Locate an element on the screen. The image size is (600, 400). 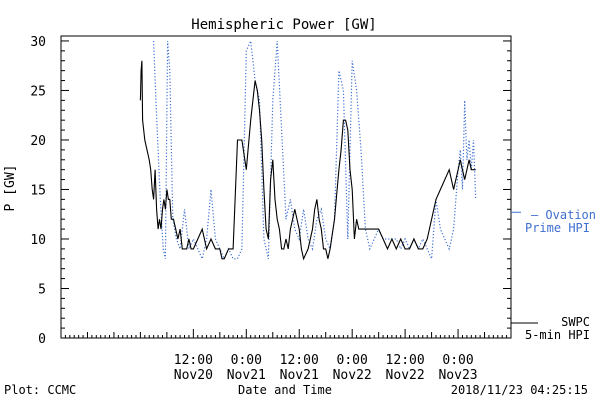
plot-credit: Plot: CCMC is located at coordinates (40, 390).